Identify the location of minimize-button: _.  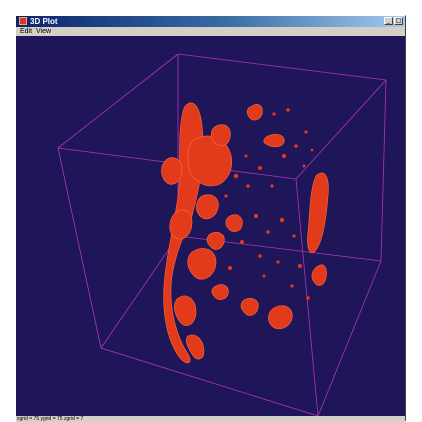
(388, 21).